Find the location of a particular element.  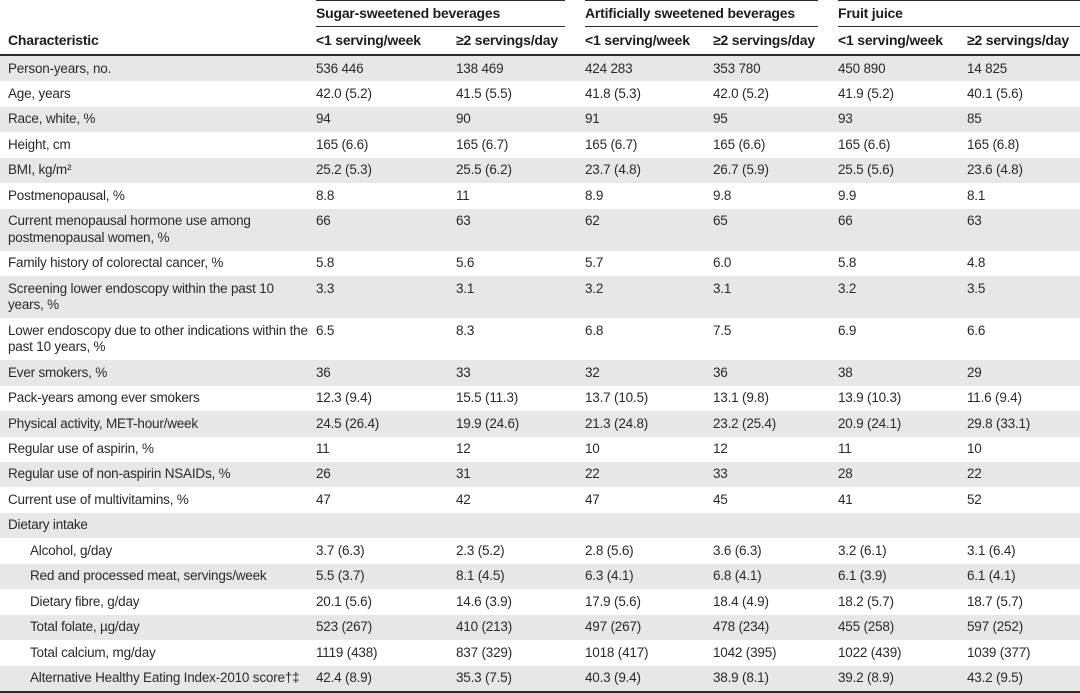

group-label: Sugar-sweetened beverages is located at coordinates (440, 13).